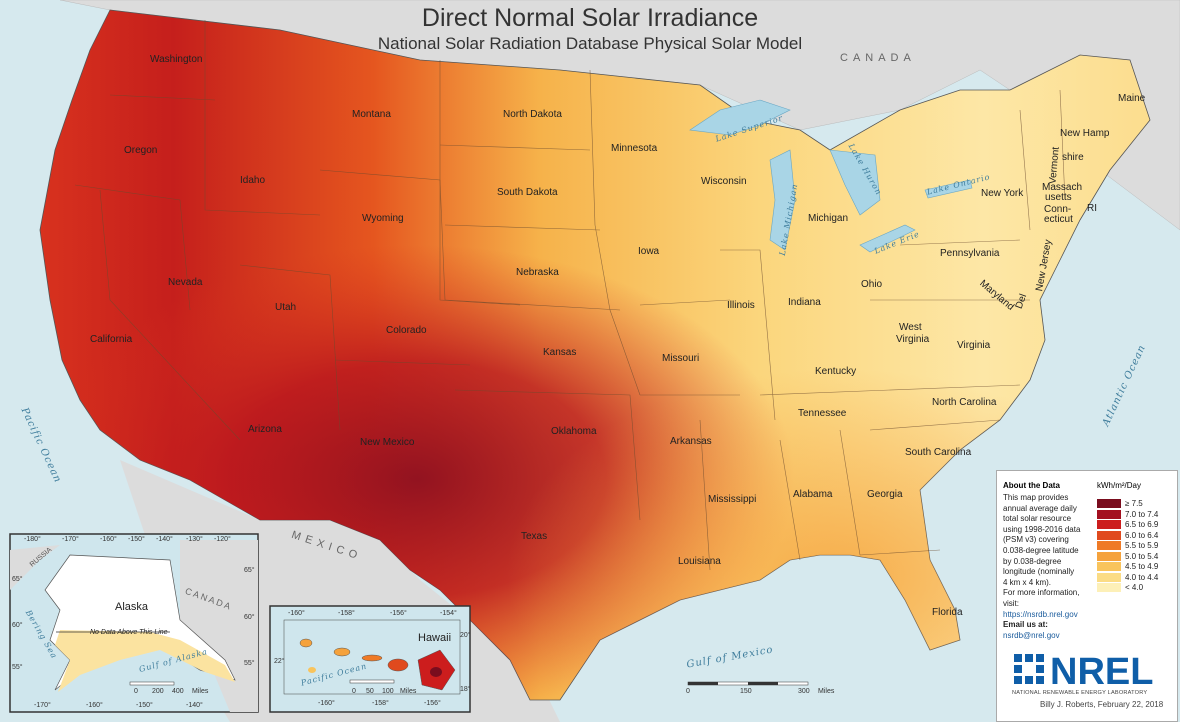 Image resolution: width=1180 pixels, height=722 pixels. What do you see at coordinates (1062, 187) in the screenshot?
I see `state-massachusetts-1: Massach` at bounding box center [1062, 187].